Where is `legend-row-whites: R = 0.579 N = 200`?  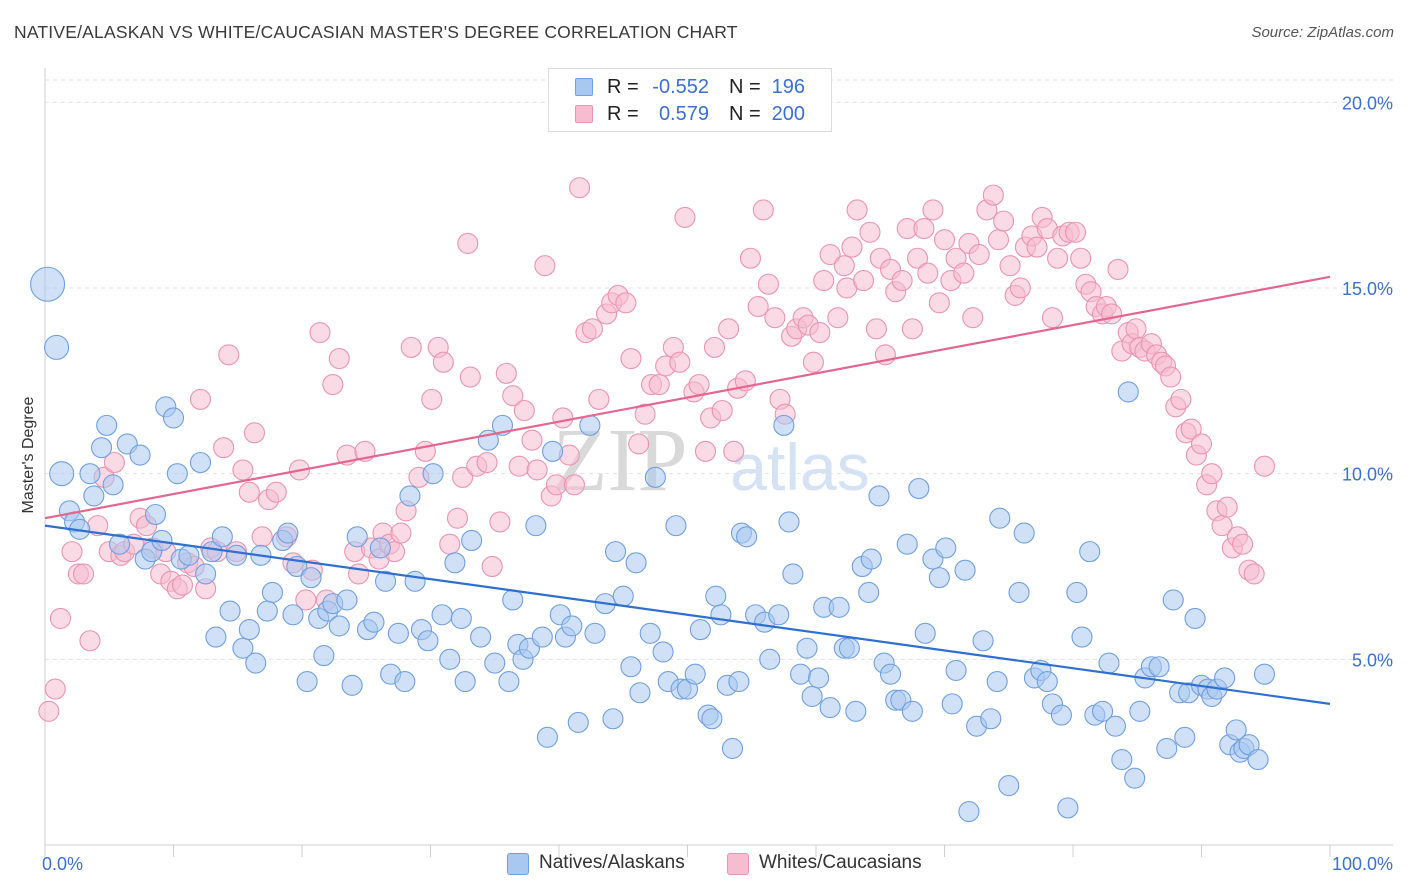
legend-row-whites: R = 0.579 N = 200 is located at coordinates (690, 114).